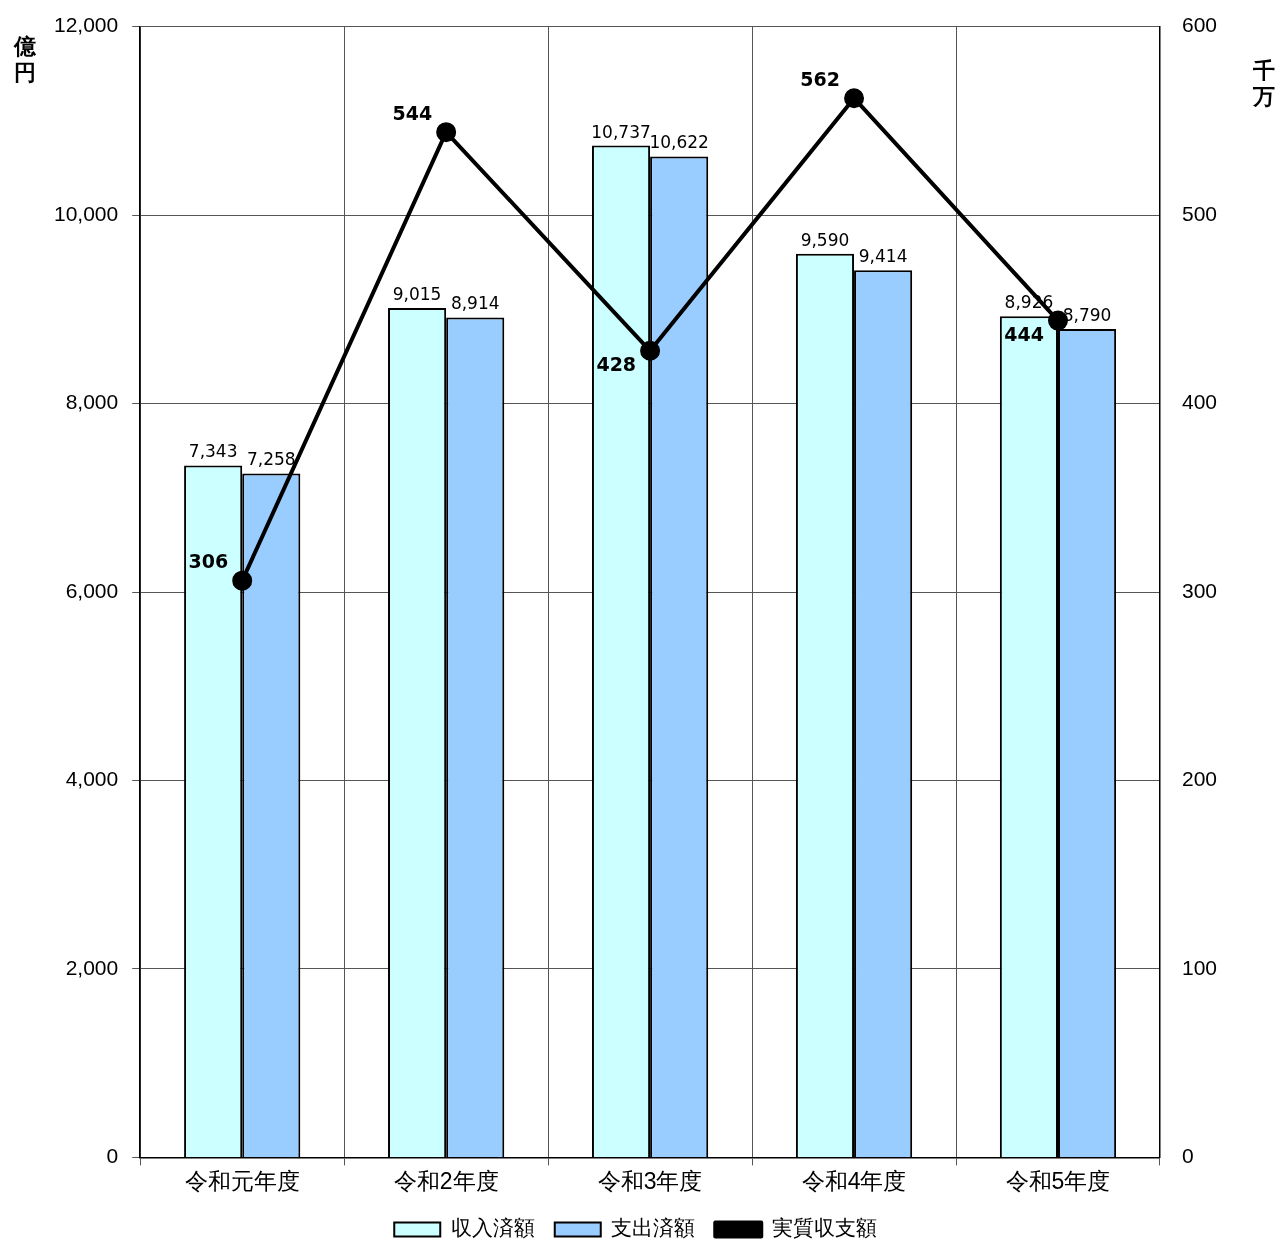 The width and height of the screenshot is (1281, 1254). What do you see at coordinates (1199, 25) in the screenshot?
I see `y2-tick-label: 600` at bounding box center [1199, 25].